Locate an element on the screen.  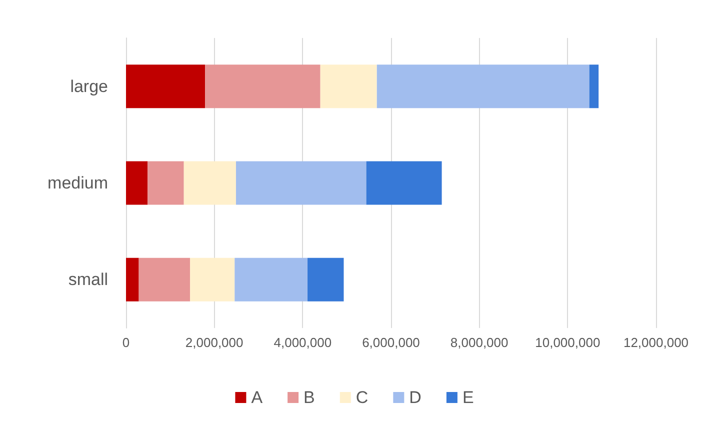
legend-label: D is located at coordinates (415, 397).